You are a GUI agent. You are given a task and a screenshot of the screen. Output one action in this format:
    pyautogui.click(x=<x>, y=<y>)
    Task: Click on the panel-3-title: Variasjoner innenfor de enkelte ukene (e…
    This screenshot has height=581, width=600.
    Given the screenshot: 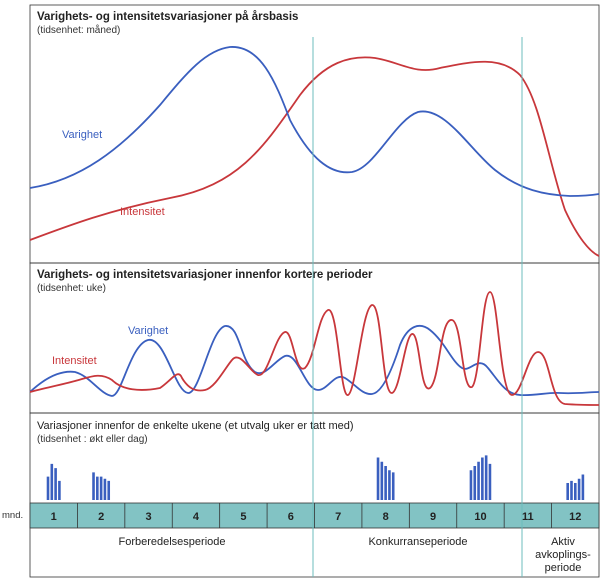 What is the action you would take?
    pyautogui.click(x=195, y=426)
    